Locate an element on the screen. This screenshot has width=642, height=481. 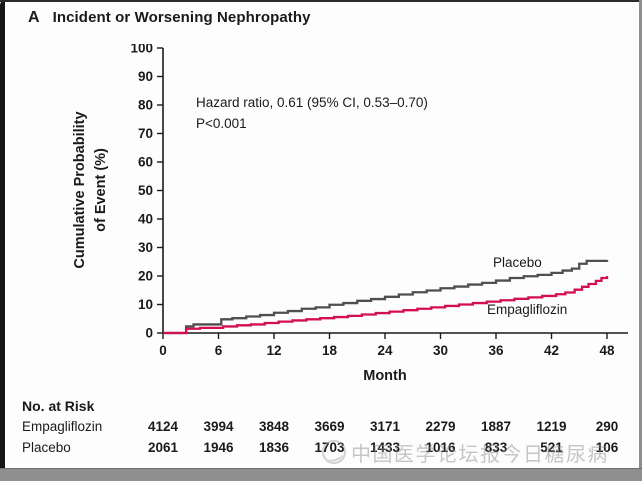
empagliflozin-curve is located at coordinates (386, 305).